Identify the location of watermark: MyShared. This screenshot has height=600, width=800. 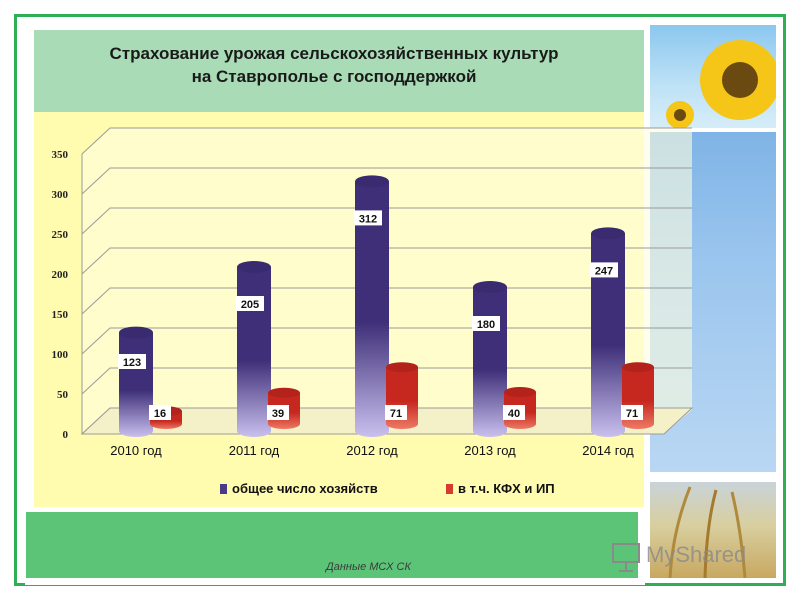
(691, 556).